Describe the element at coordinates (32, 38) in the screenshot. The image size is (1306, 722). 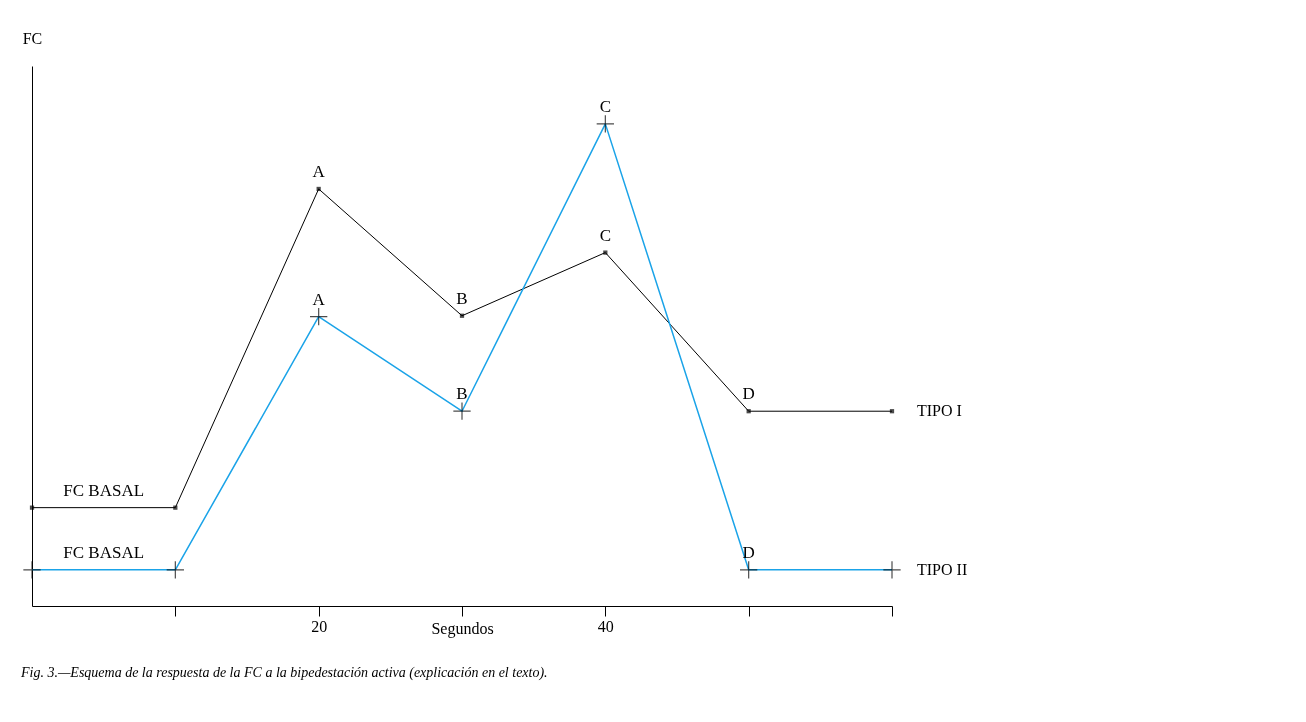
I see `y-axis-title: FC` at that location.